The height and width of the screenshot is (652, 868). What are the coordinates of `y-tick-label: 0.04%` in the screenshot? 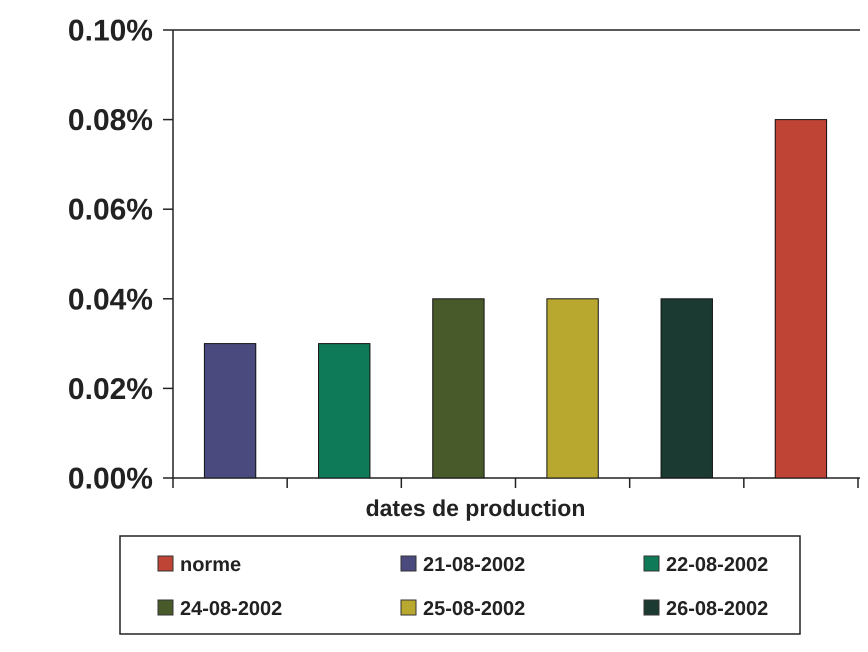 It's located at (110, 299).